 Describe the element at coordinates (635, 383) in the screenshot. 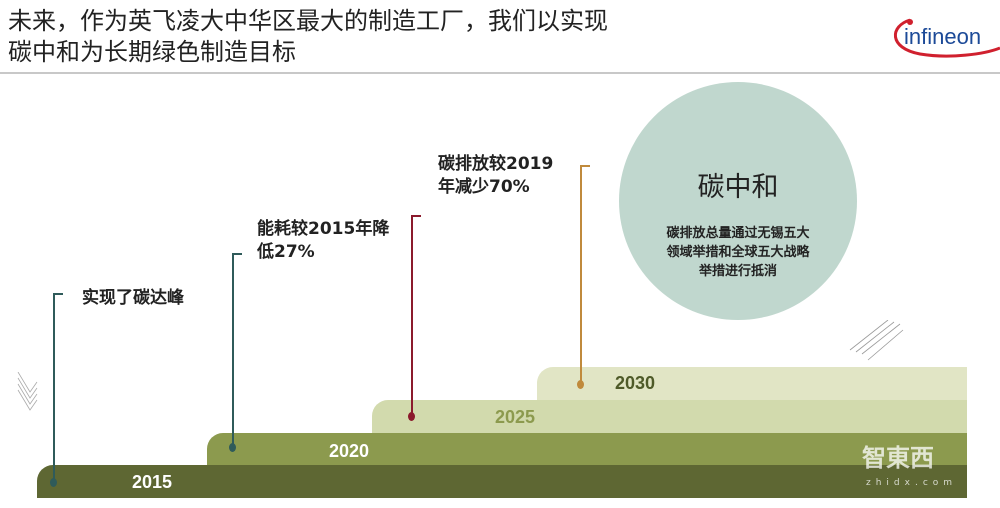

I see `year-2030: 2030` at that location.